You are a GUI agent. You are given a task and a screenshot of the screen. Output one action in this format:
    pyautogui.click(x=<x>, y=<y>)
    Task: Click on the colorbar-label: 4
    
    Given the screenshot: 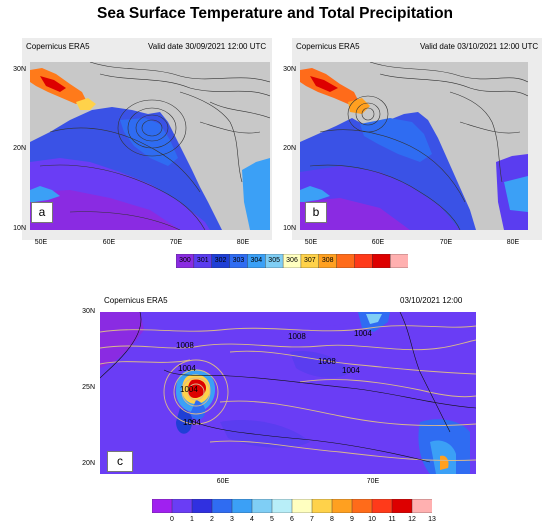 What is the action you would take?
    pyautogui.click(x=252, y=519)
    